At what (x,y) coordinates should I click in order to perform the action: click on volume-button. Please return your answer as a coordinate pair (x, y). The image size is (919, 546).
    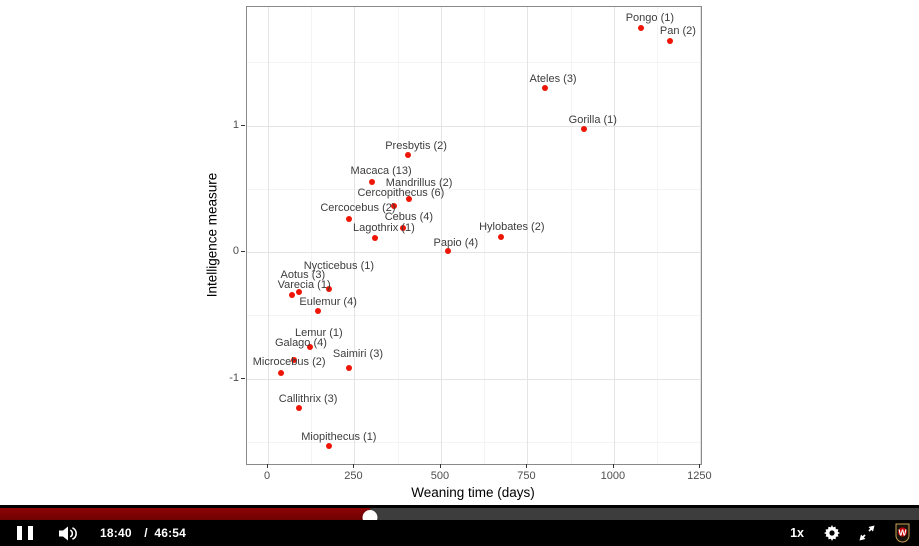
    Looking at the image, I should click on (68, 533).